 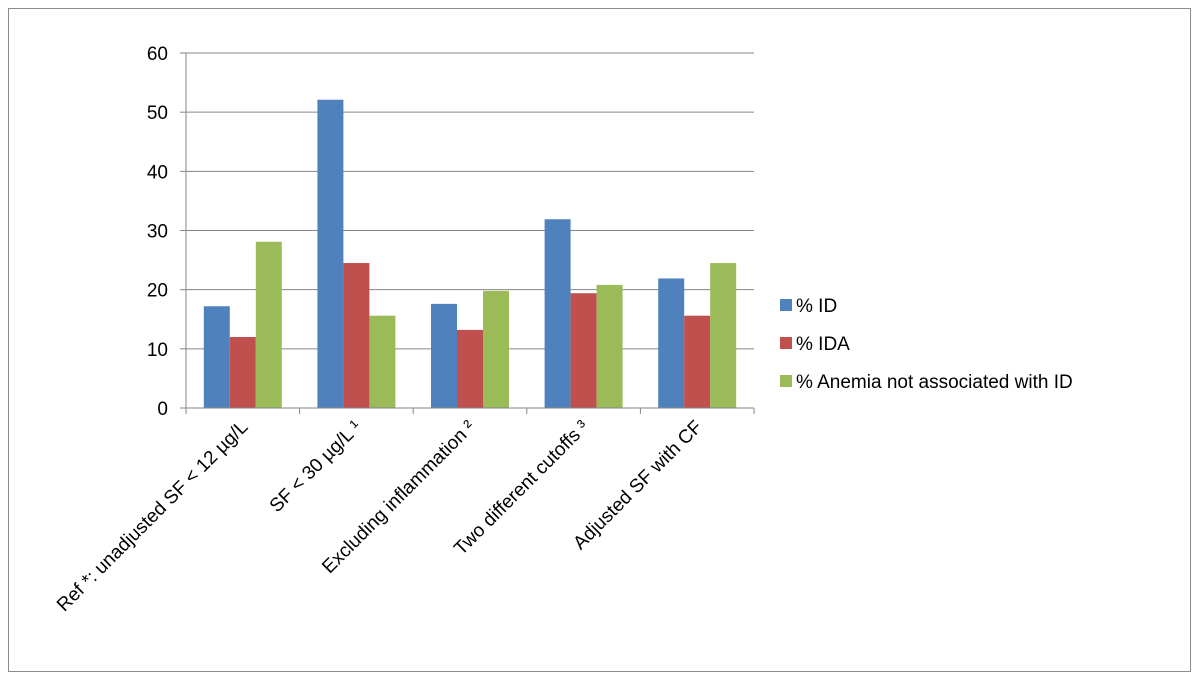 I want to click on legend-label: % ID, so click(x=816, y=306).